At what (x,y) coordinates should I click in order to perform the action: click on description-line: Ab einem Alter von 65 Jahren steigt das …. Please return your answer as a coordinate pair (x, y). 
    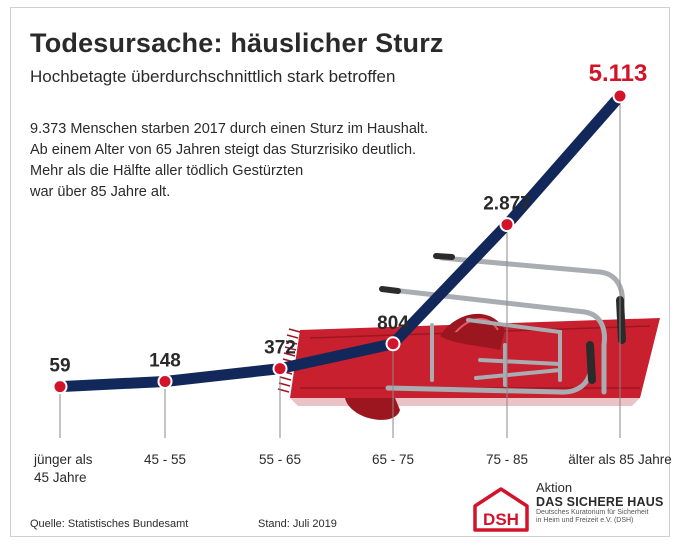
    Looking at the image, I should click on (223, 150).